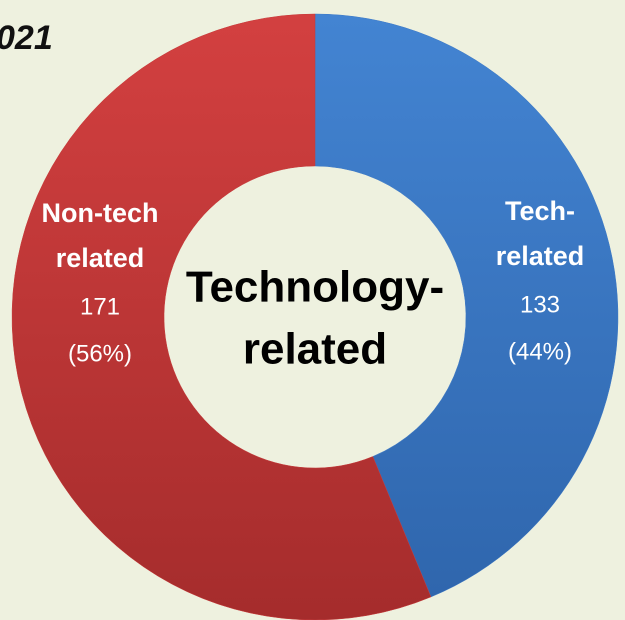 The image size is (625, 620). What do you see at coordinates (26, 38) in the screenshot?
I see `chart-title: 021` at bounding box center [26, 38].